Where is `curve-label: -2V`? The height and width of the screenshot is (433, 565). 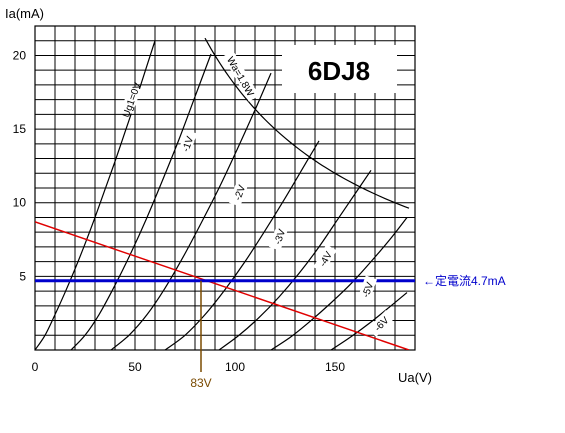 curve-label: -2V is located at coordinates (241, 192).